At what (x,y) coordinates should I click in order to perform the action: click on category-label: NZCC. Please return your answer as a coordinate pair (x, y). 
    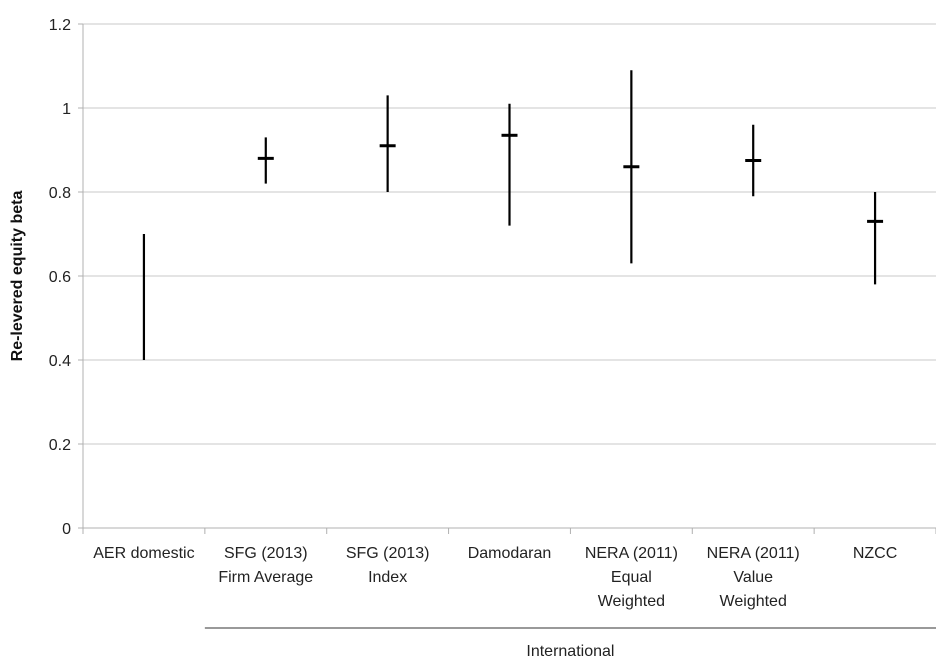
    Looking at the image, I should click on (875, 553).